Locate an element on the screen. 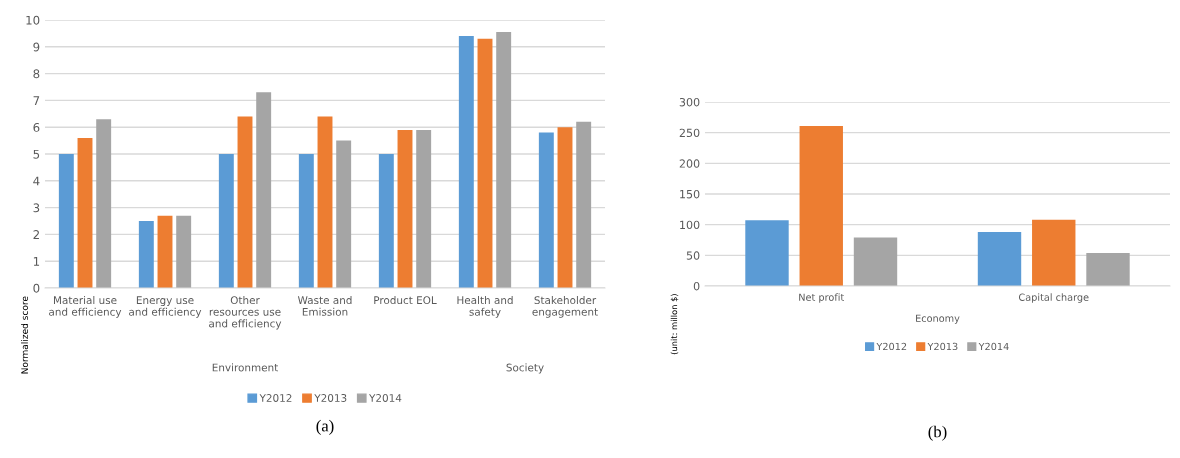  y-tick-label: 8 is located at coordinates (36, 74).